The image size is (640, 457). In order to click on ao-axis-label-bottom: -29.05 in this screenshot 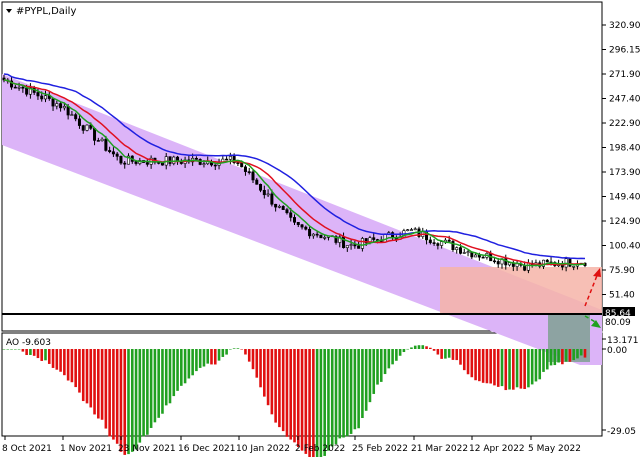, I will do `click(621, 432)`.